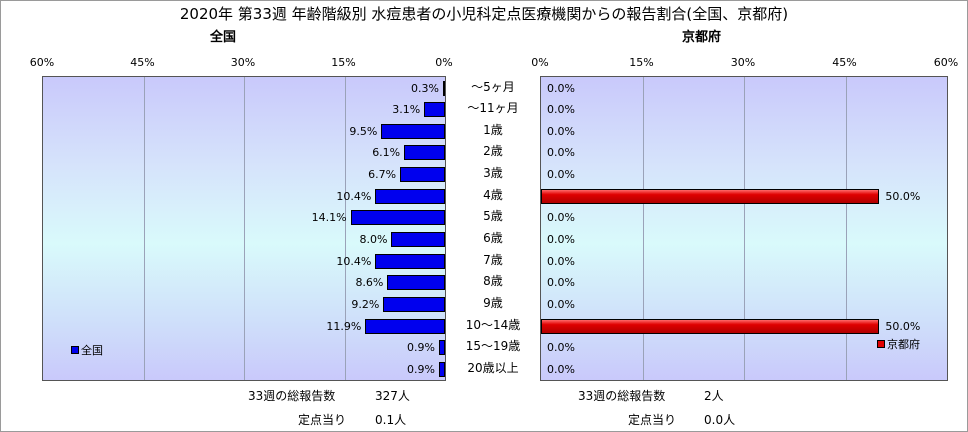 This screenshot has width=968, height=432. Describe the element at coordinates (344, 326) in the screenshot. I see `national-value-label: 11.9%` at that location.